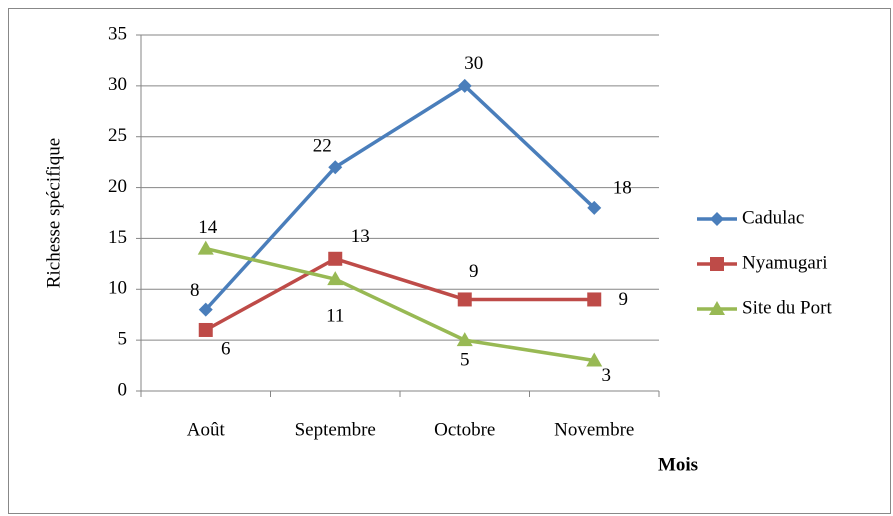 This screenshot has width=893, height=516. Describe the element at coordinates (208, 227) in the screenshot. I see `data-label: 14` at that location.